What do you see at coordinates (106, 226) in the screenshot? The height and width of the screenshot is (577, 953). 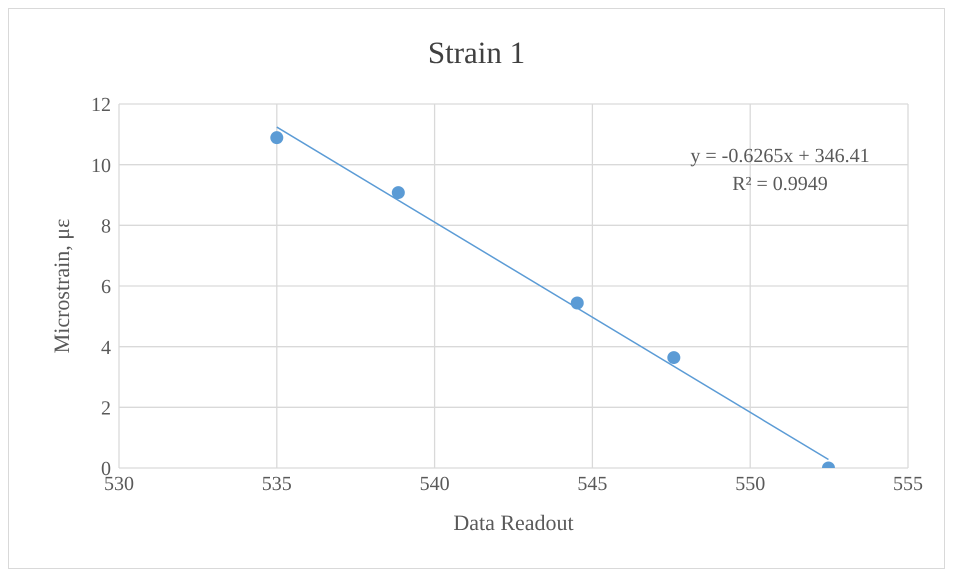 I see `y-tick-label: 8` at bounding box center [106, 226].